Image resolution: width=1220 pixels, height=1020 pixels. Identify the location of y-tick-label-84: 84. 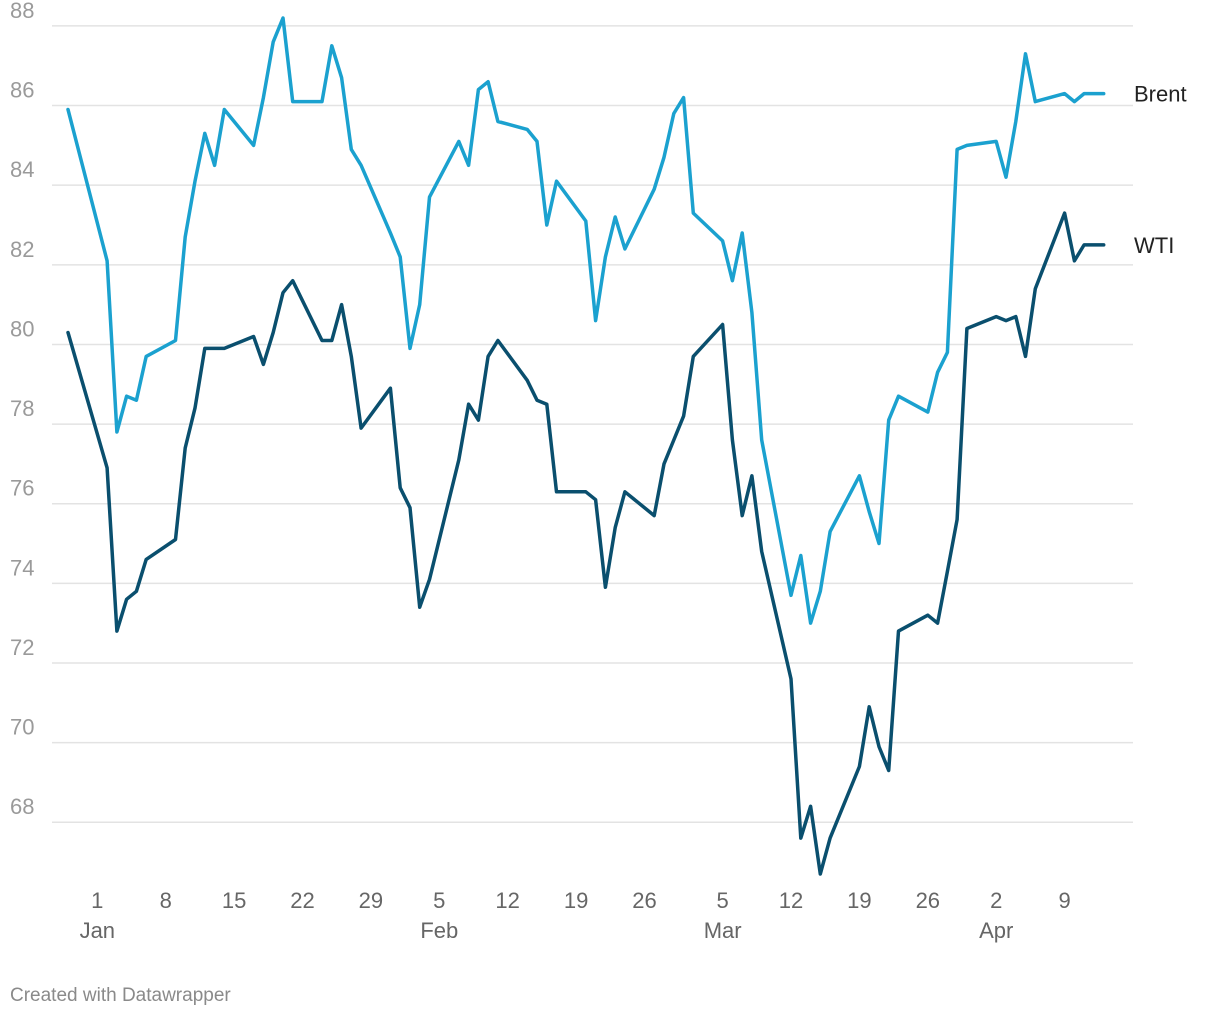
(22, 169).